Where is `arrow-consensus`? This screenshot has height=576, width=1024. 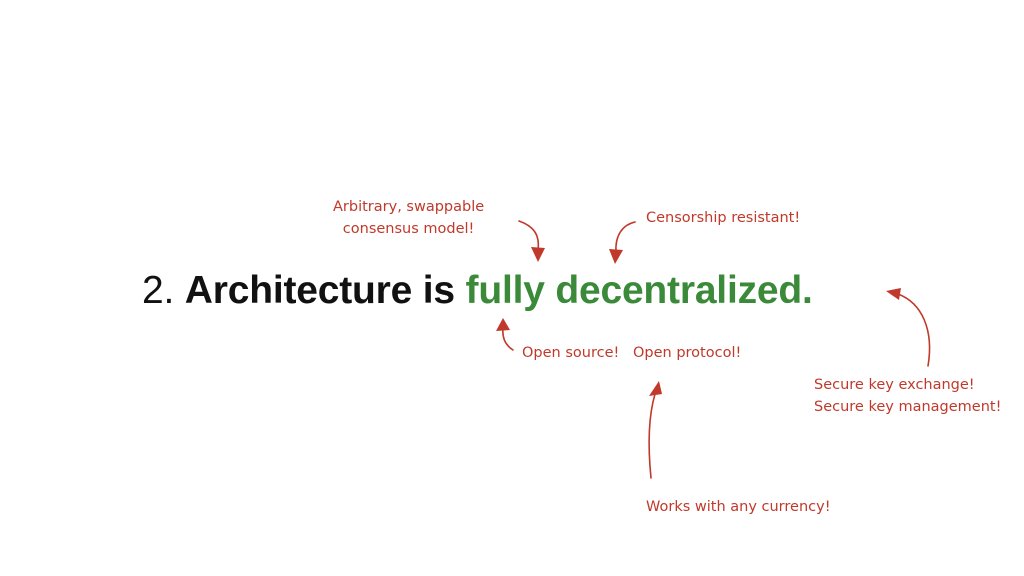
arrow-consensus is located at coordinates (529, 235).